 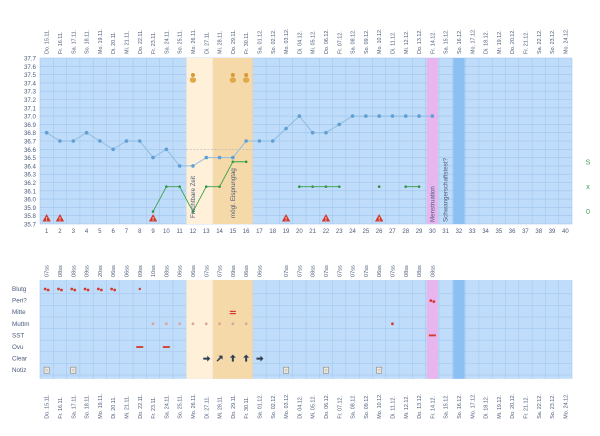 What do you see at coordinates (232, 314) in the screenshot?
I see `midcycle-mark` at bounding box center [232, 314].